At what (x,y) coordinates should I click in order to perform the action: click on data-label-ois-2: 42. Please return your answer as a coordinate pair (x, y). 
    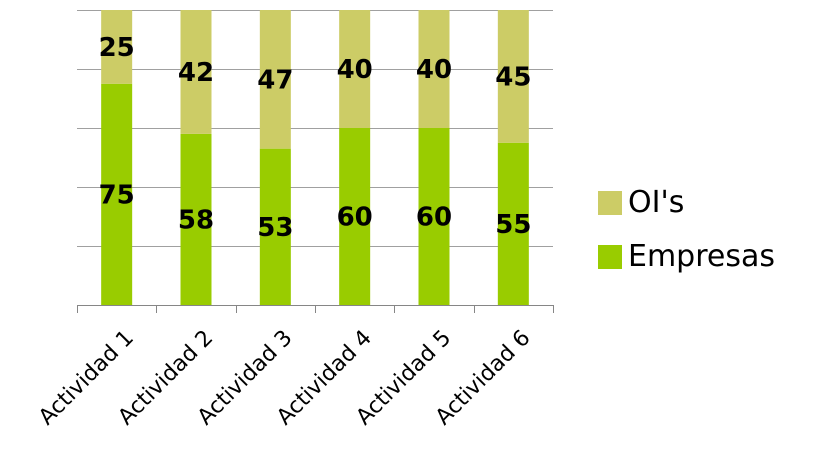
    Looking at the image, I should click on (196, 73).